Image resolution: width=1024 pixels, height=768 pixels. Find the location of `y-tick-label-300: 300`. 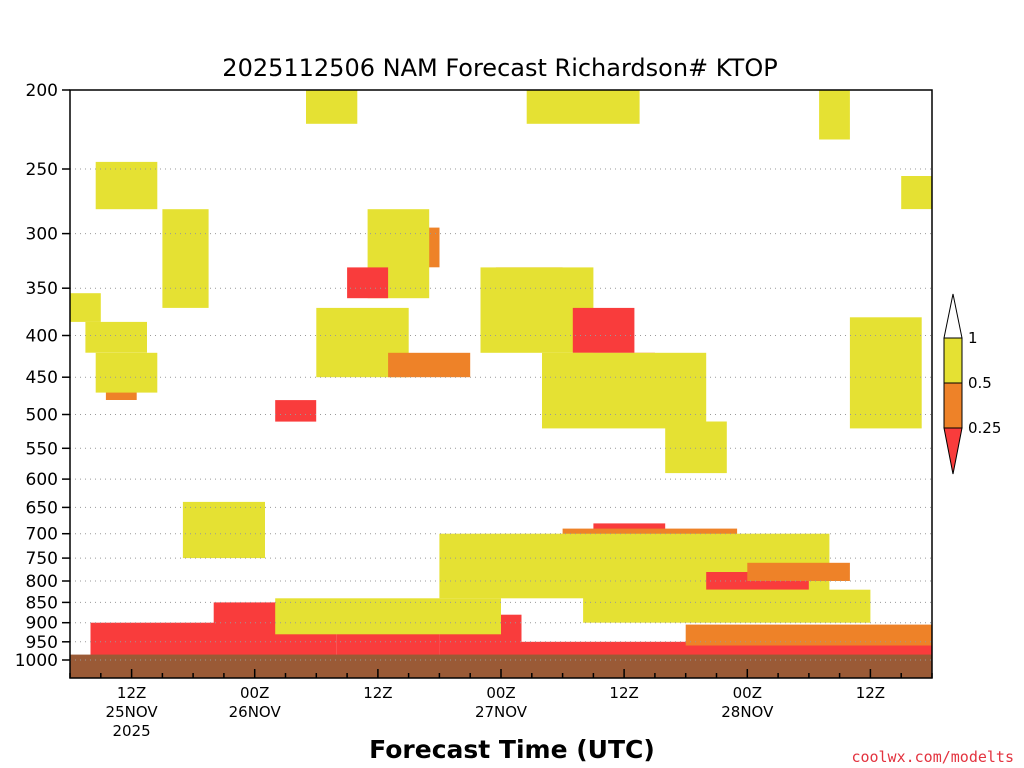

y-tick-label-300: 300 is located at coordinates (42, 235).